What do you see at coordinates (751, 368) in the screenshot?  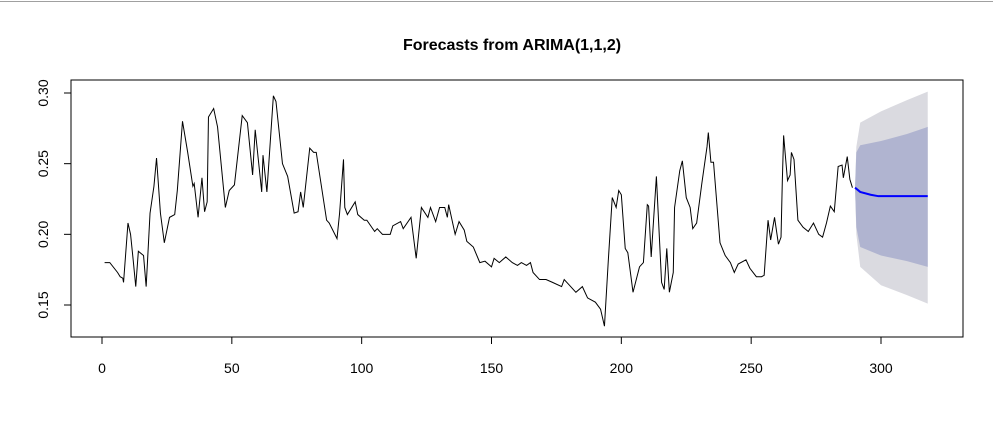 I see `x-tick-label: 250` at bounding box center [751, 368].